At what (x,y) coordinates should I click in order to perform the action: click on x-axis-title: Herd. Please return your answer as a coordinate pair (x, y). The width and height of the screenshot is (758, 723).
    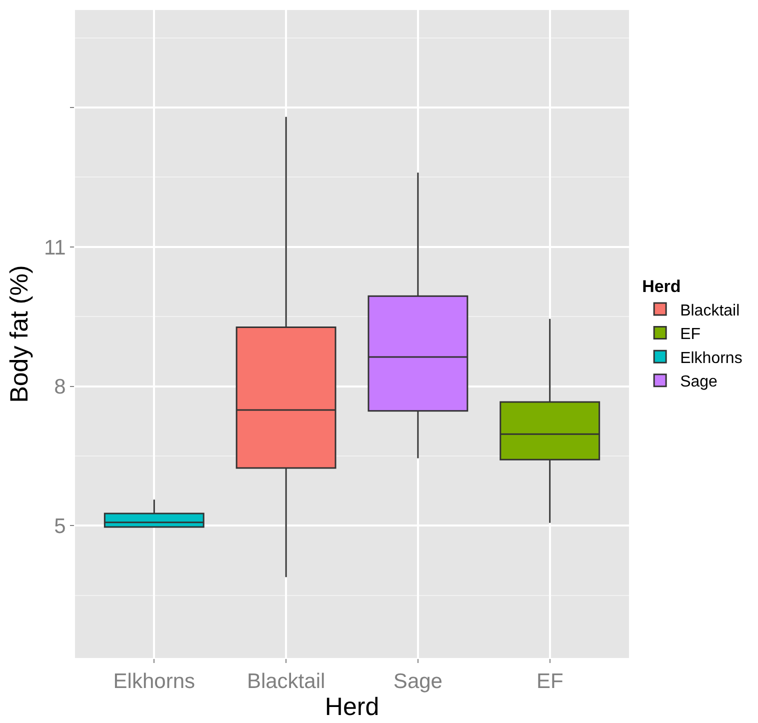
    Looking at the image, I should click on (352, 707).